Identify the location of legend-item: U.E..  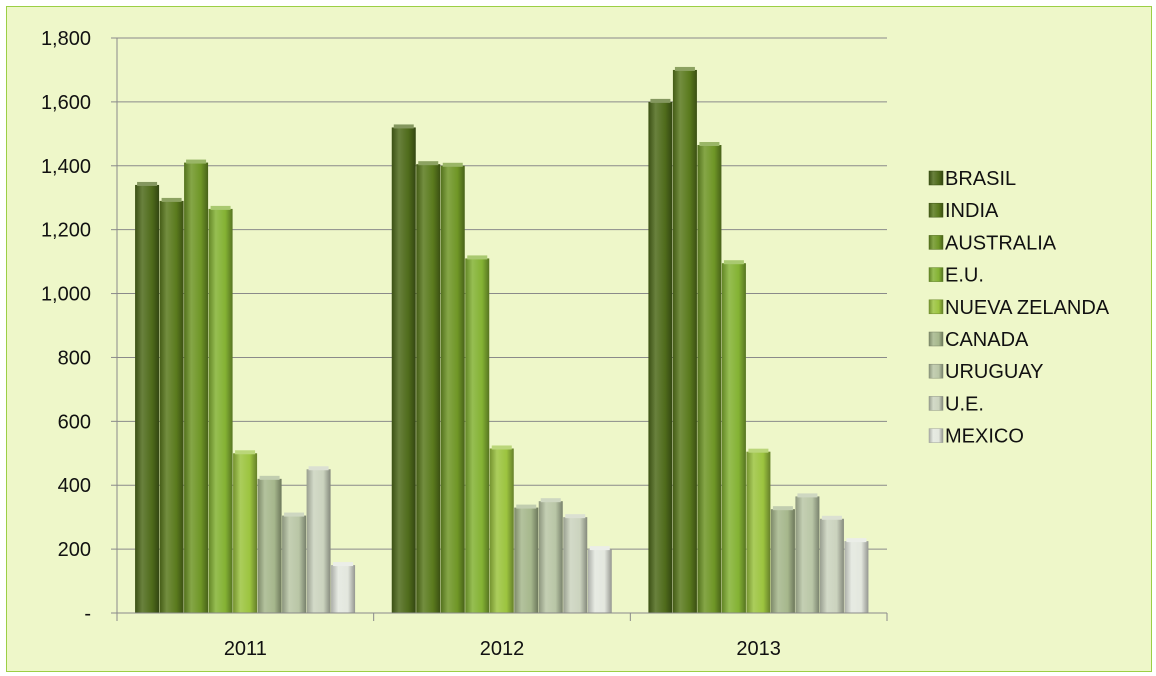
(956, 404).